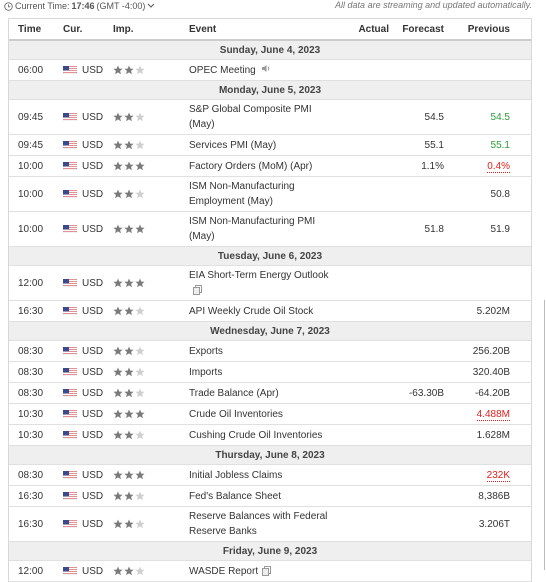 This screenshot has width=546, height=582. Describe the element at coordinates (264, 372) in the screenshot. I see `event-name: Imports` at that location.